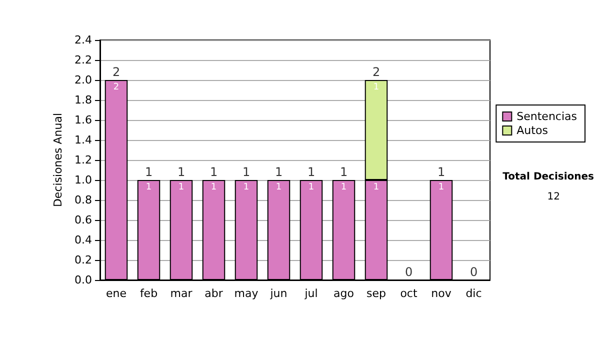 The height and width of the screenshot is (340, 600). What do you see at coordinates (83, 240) in the screenshot?
I see `y-tick-label: 0.4` at bounding box center [83, 240].